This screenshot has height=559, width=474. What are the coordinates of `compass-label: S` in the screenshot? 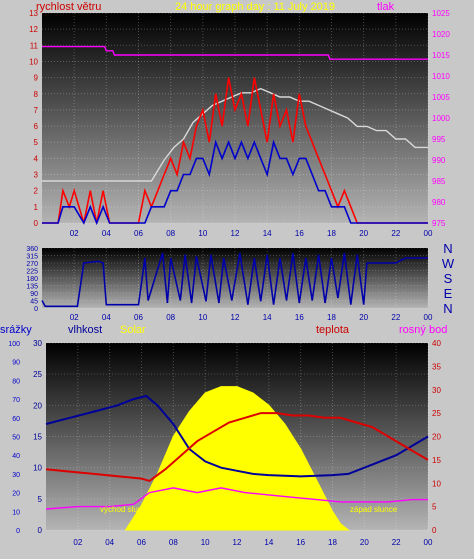 It's located at (448, 278).